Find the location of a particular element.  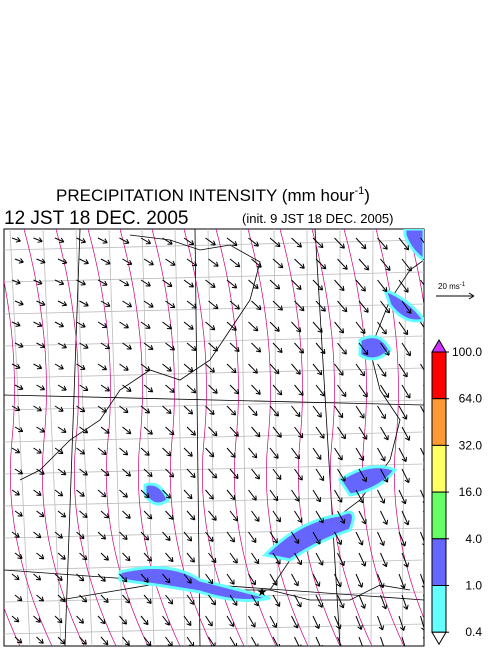

vector-scale-text: 20 ms is located at coordinates (449, 286).